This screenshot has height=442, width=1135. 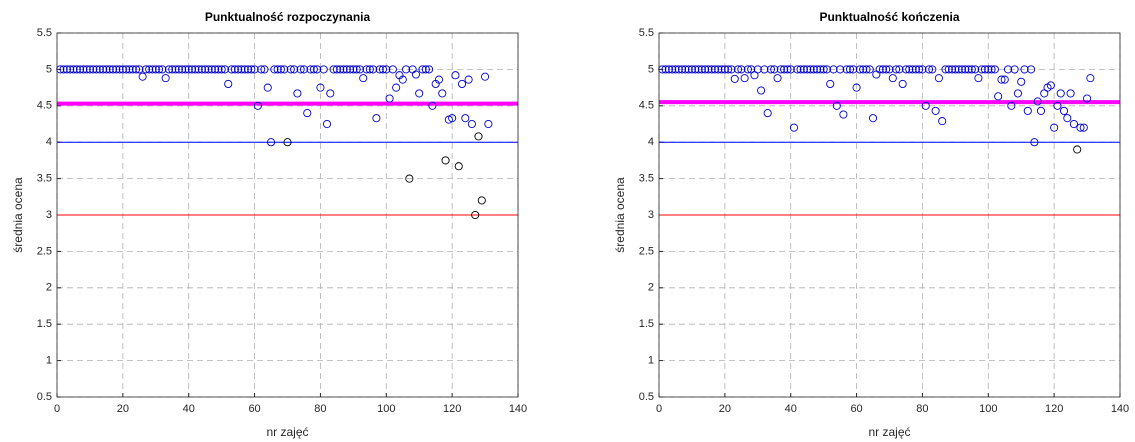 What do you see at coordinates (659, 409) in the screenshot?
I see `x-tick-label: 0` at bounding box center [659, 409].